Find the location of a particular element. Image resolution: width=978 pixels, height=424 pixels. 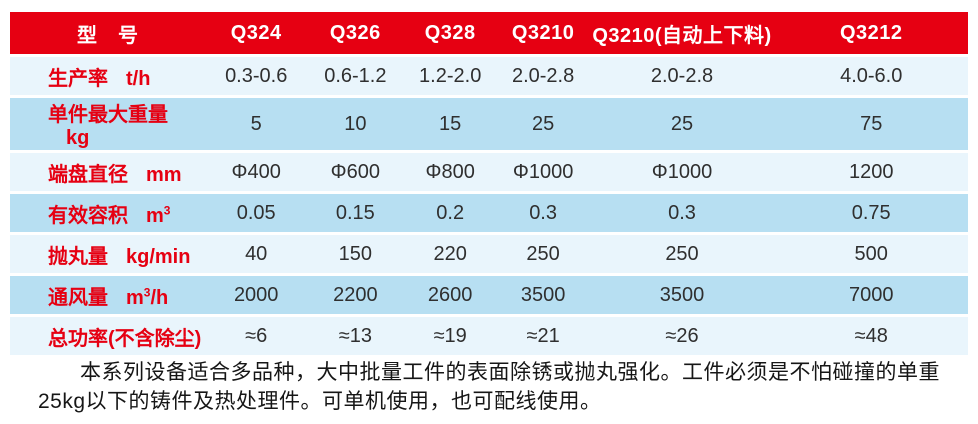

unit-main: kg is located at coordinates (78, 138).